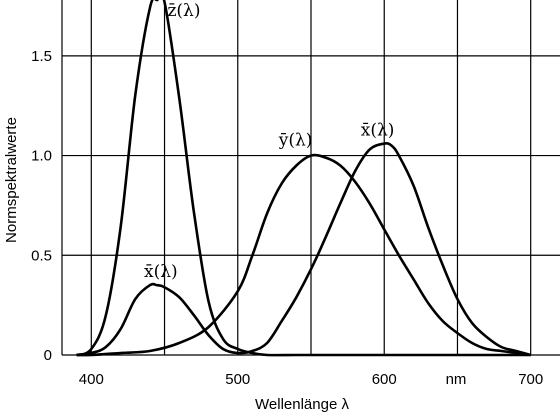 Image resolution: width=560 pixels, height=415 pixels. What do you see at coordinates (41, 255) in the screenshot?
I see `y-tick-label: 0.5` at bounding box center [41, 255].